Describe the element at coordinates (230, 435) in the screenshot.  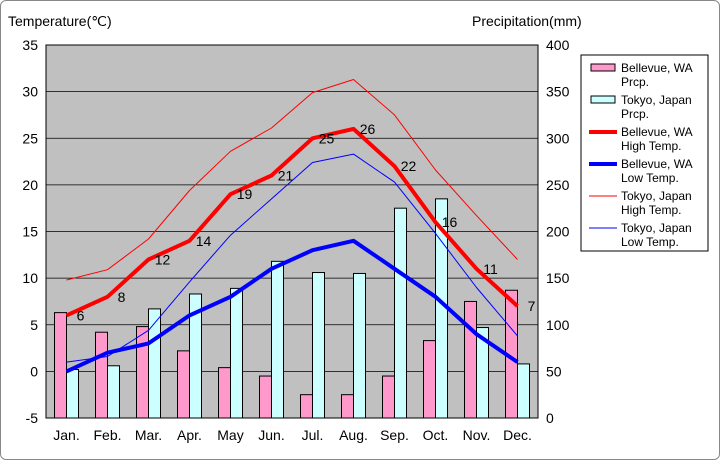
I see `x-tick-label: May` at that location.